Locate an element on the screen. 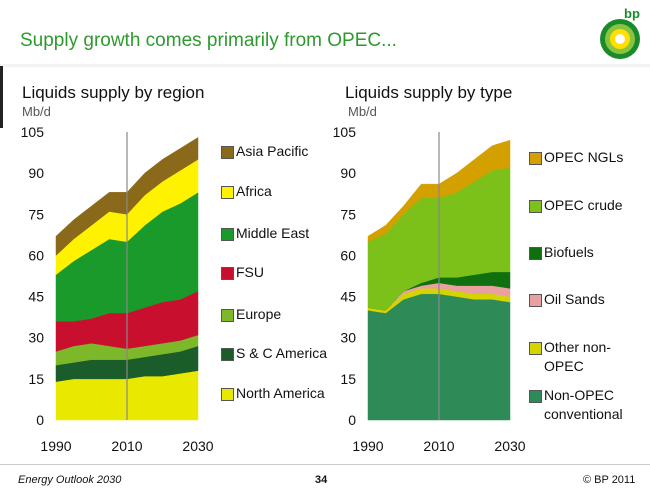 The height and width of the screenshot is (495, 650). legend-label: Middle East is located at coordinates (273, 233).